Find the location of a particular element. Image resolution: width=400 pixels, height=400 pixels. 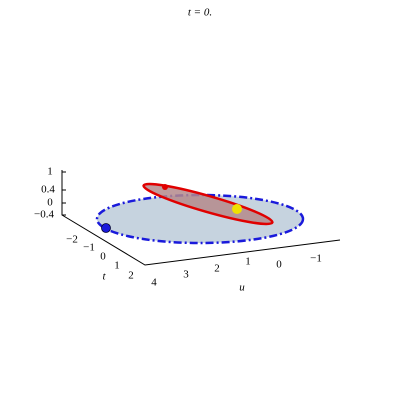

title: t = 0. is located at coordinates (200, 13).